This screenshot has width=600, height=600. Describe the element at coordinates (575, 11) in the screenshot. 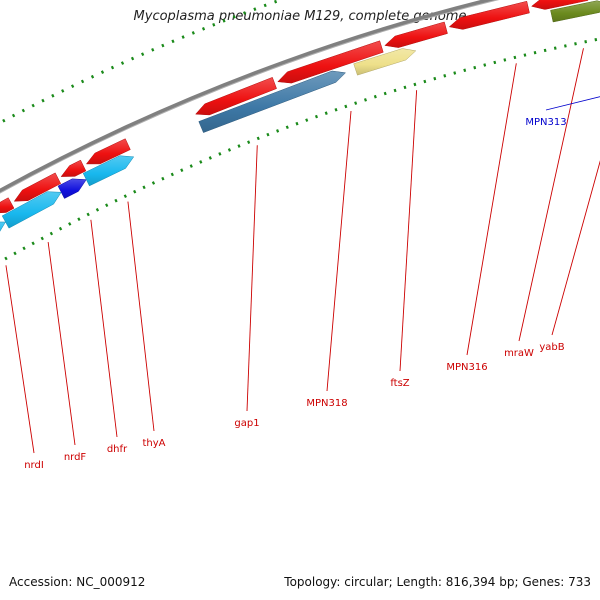

I see `feature-olive` at that location.